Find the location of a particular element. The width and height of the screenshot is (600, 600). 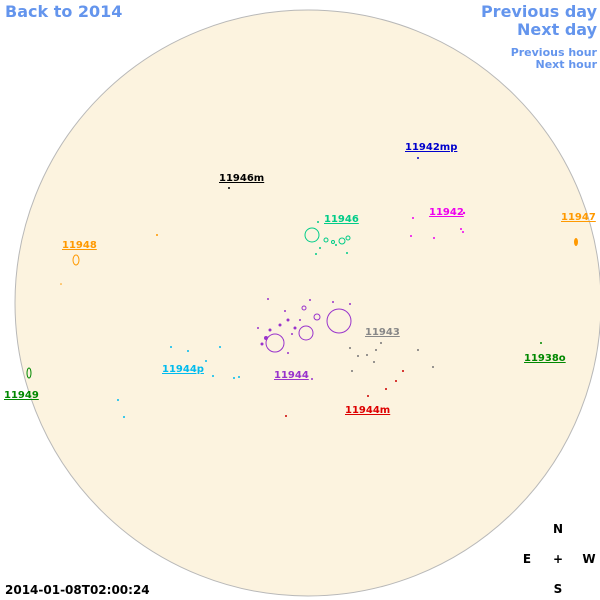

compass-east: E is located at coordinates (527, 559).